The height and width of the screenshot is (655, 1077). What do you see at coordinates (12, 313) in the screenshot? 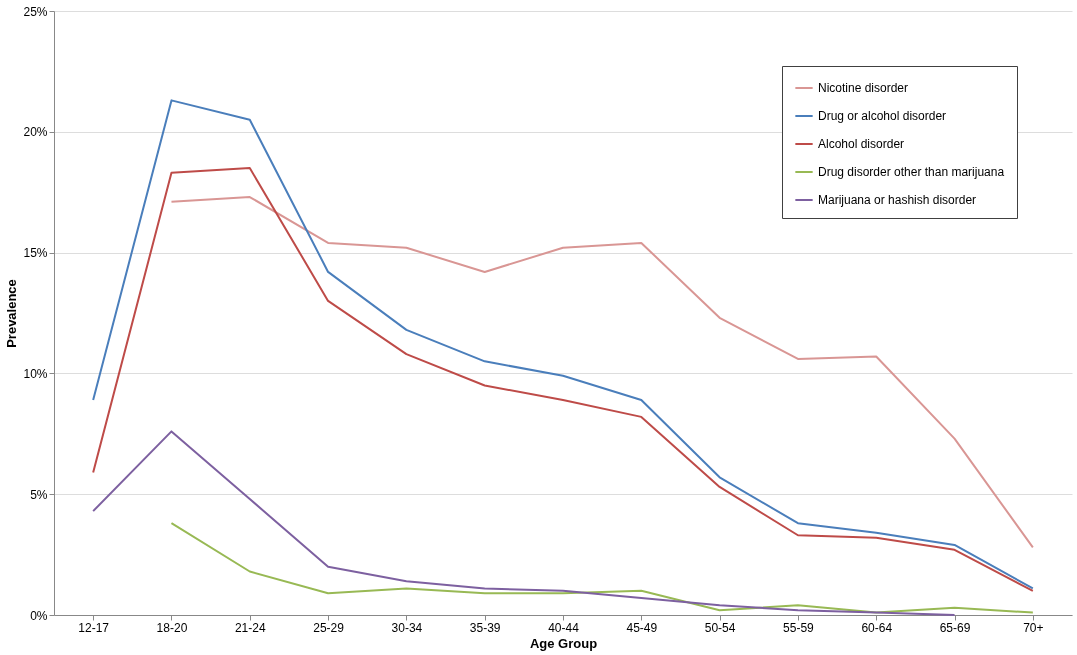
I see `y-axis-title: Prevalence` at bounding box center [12, 313].